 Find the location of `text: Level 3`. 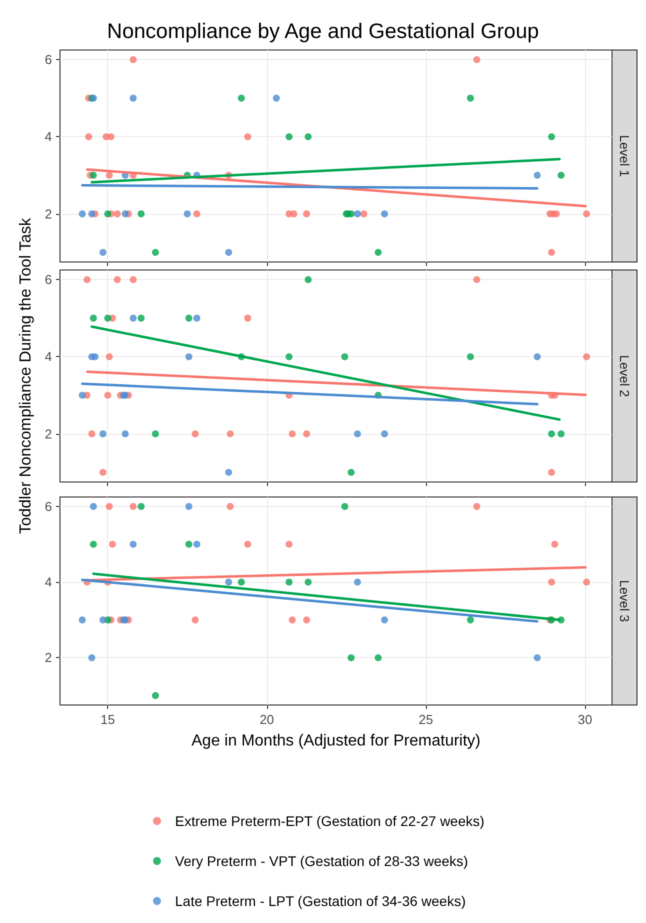

text: Level 3 is located at coordinates (624, 601).